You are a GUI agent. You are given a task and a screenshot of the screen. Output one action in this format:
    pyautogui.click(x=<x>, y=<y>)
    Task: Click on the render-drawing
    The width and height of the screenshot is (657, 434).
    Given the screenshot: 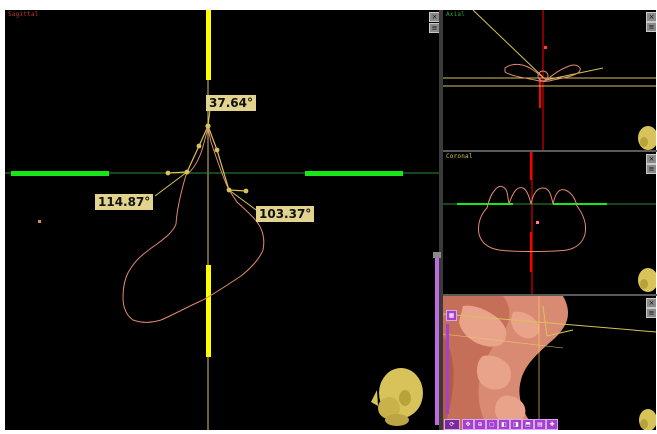 What is the action you would take?
    pyautogui.click(x=549, y=363)
    